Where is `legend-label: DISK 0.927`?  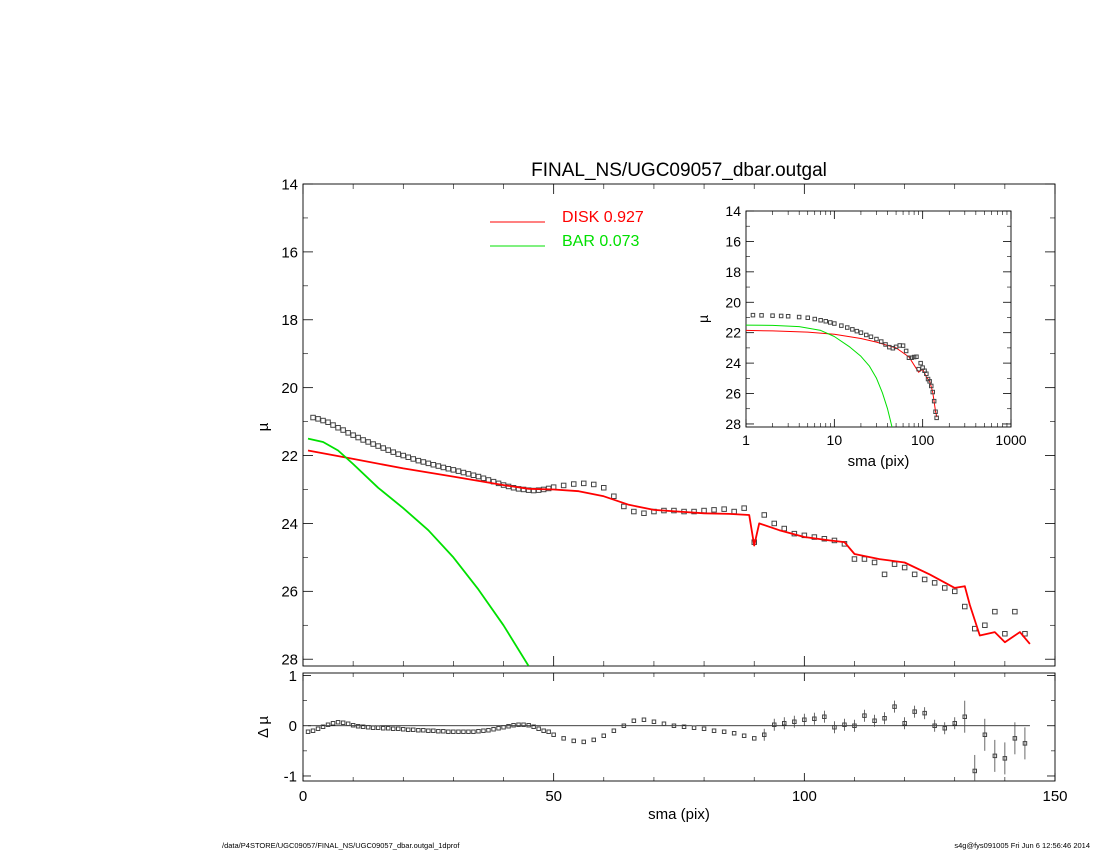 legend-label: DISK 0.927 is located at coordinates (603, 217).